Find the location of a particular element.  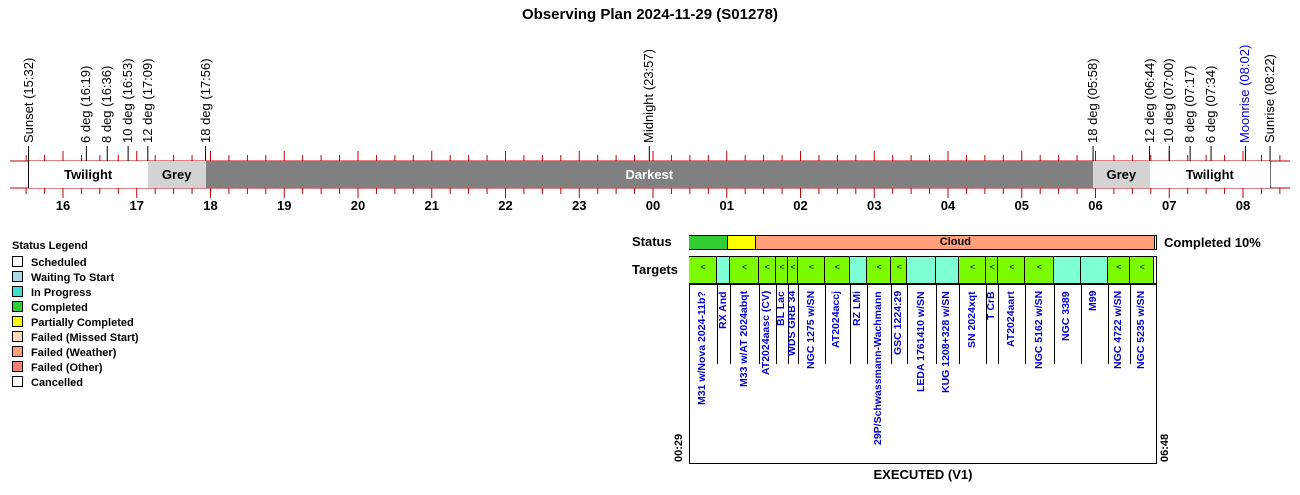

legend-label: Failed (Missed Start) is located at coordinates (85, 338).